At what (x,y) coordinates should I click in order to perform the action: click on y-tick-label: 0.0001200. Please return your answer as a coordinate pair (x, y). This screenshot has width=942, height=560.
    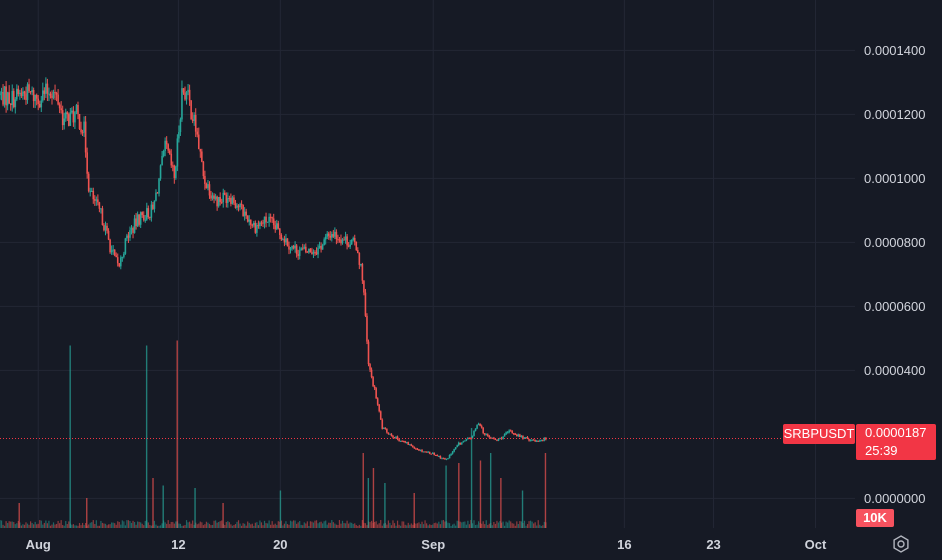
    Looking at the image, I should click on (894, 114).